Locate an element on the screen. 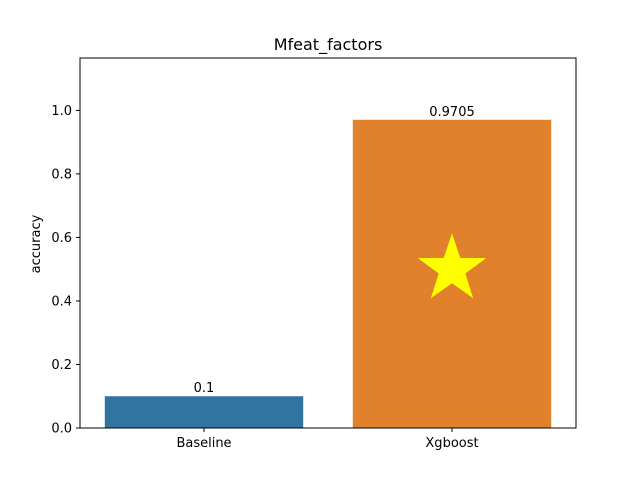  y-tick-label: 0.2 is located at coordinates (61, 365).